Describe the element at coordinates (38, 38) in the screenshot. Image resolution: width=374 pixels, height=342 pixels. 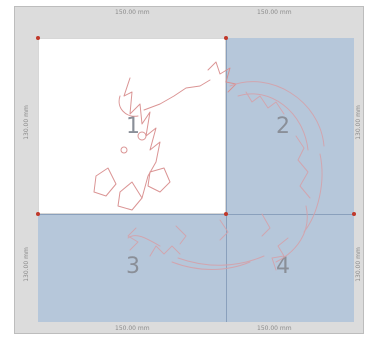
I see `hoop-marker-top-left` at that location.